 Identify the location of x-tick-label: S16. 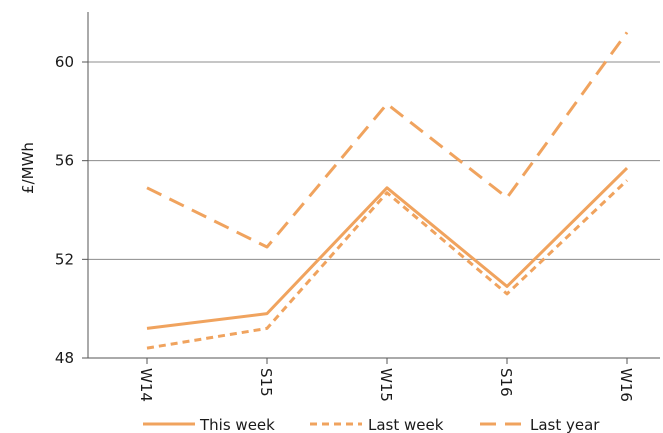
(506, 382).